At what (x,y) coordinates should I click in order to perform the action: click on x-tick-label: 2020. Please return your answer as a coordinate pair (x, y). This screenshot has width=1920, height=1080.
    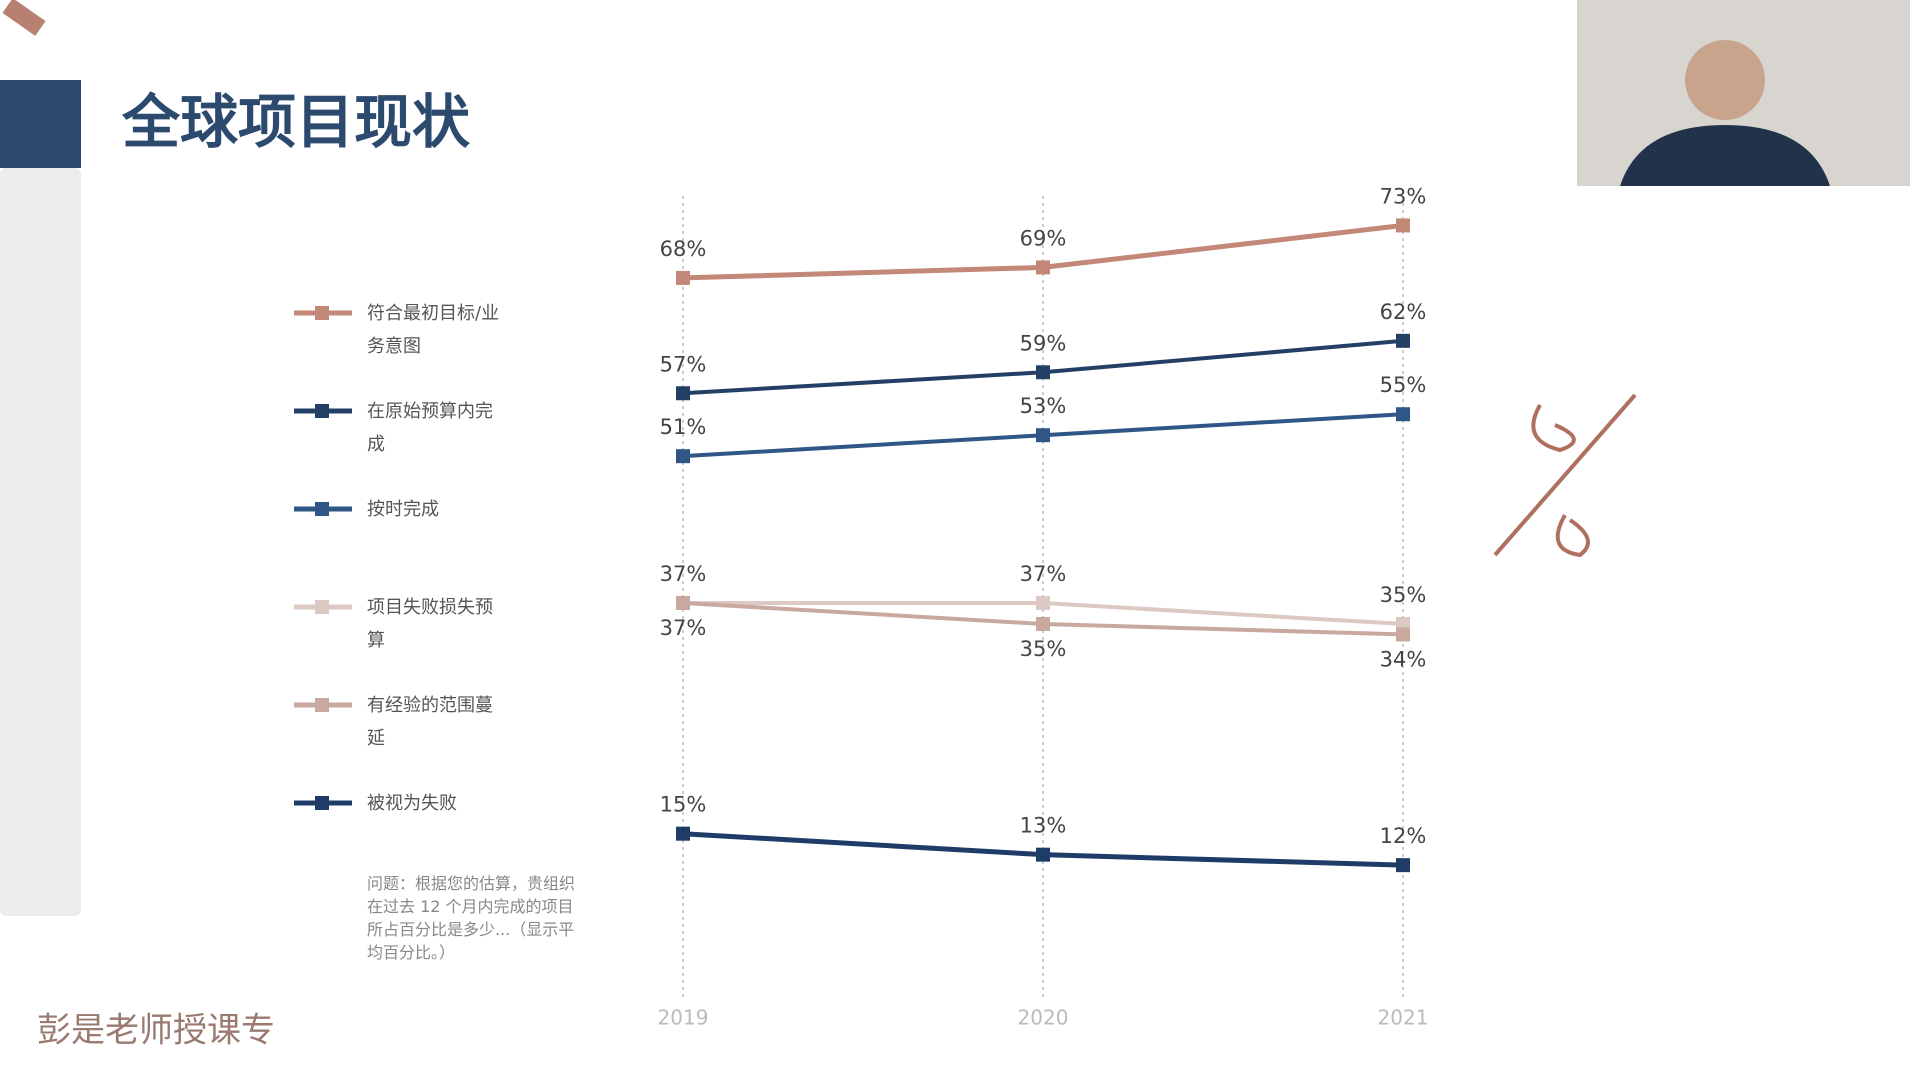
    Looking at the image, I should click on (1043, 1018).